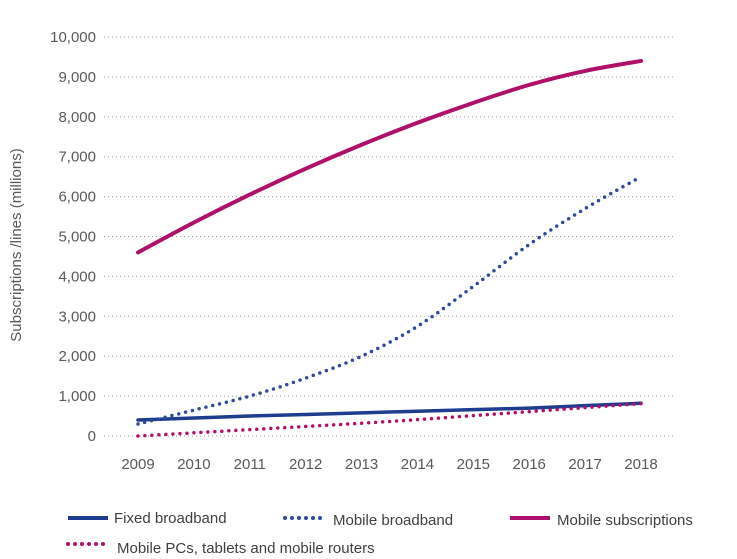  I want to click on x-tick-label: 2018, so click(640, 464).